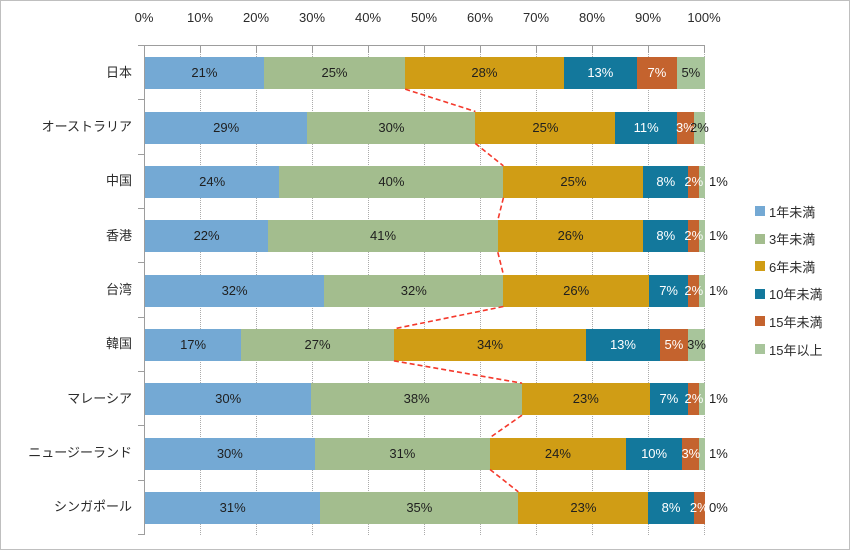 The height and width of the screenshot is (550, 850). What do you see at coordinates (118, 72) in the screenshot?
I see `category-label: 日本` at bounding box center [118, 72].